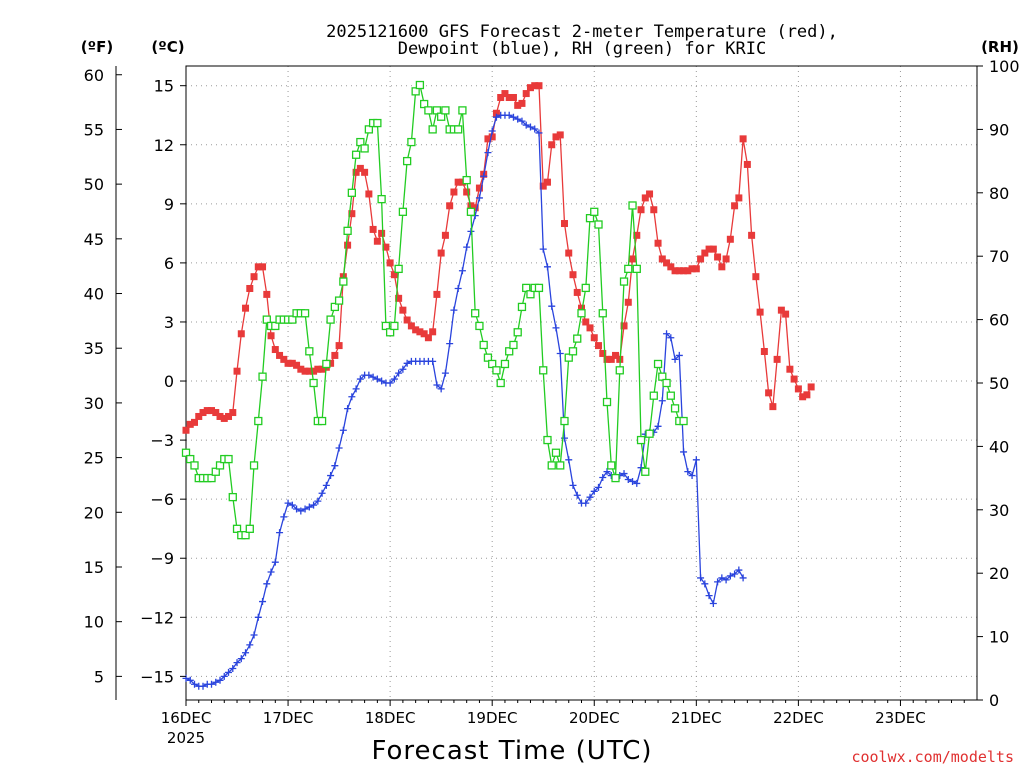 Image resolution: width=1024 pixels, height=768 pixels. Describe the element at coordinates (999, 446) in the screenshot. I see `tick-label-rh: 40` at that location.